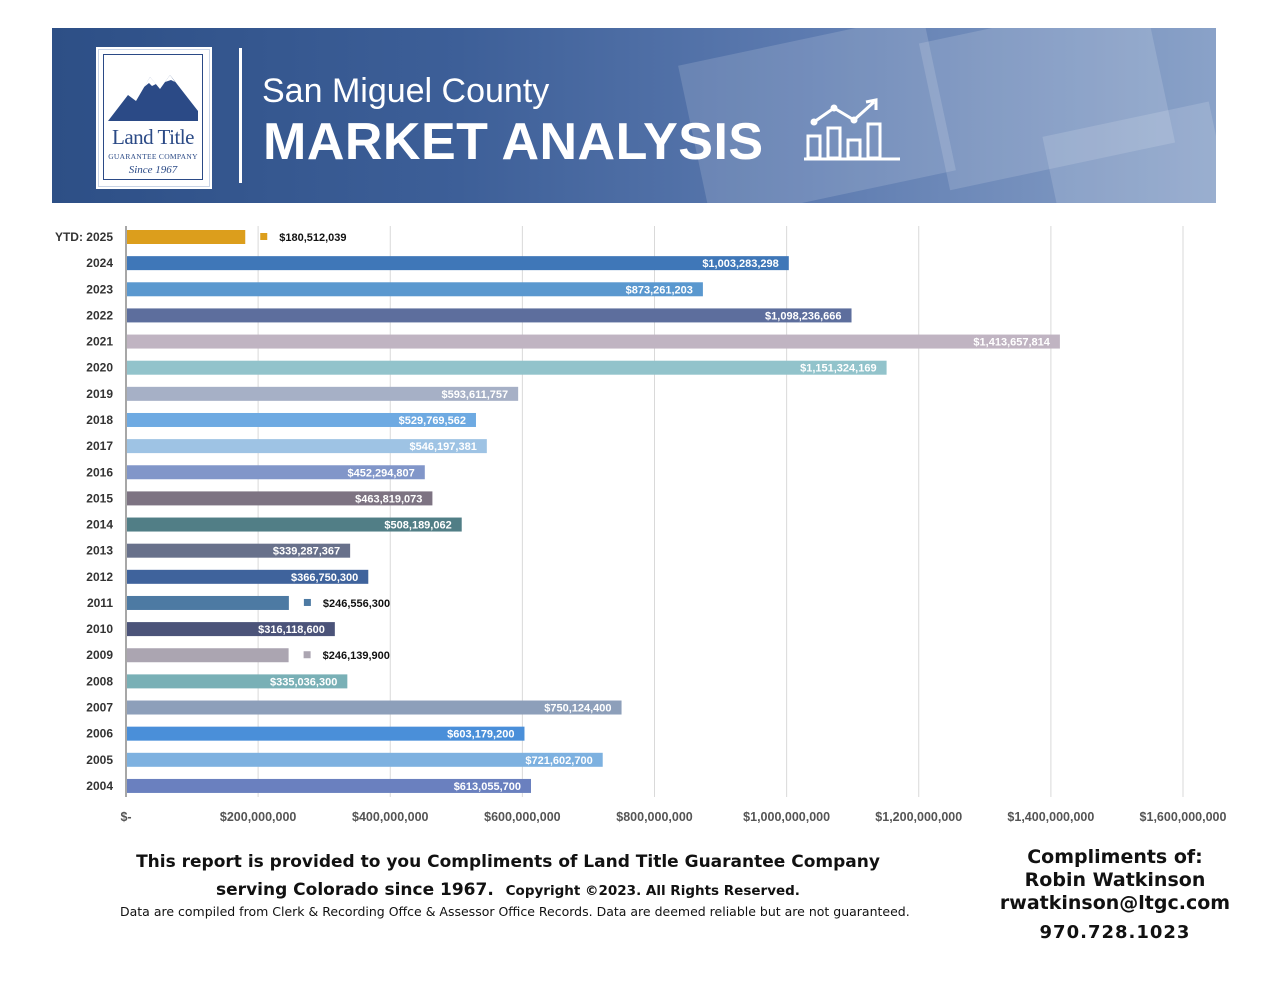  Describe the element at coordinates (487, 787) in the screenshot. I see `data-label: $613,055,700` at that location.